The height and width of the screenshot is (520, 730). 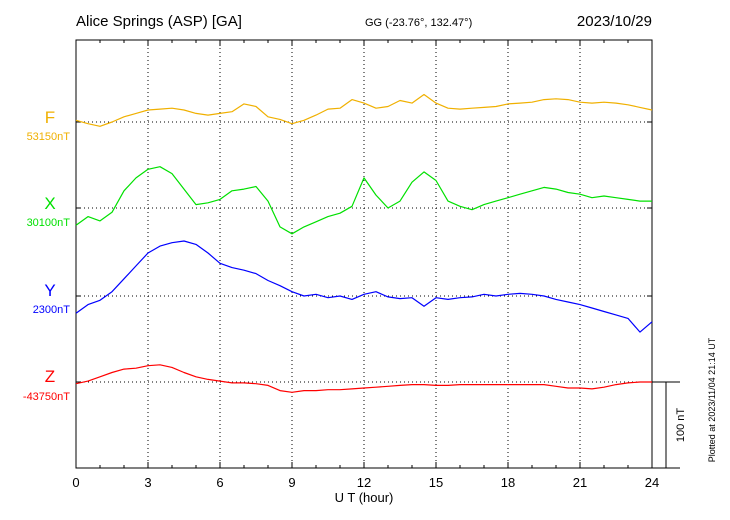 I want to click on series-y-letter: Y, so click(x=49, y=290).